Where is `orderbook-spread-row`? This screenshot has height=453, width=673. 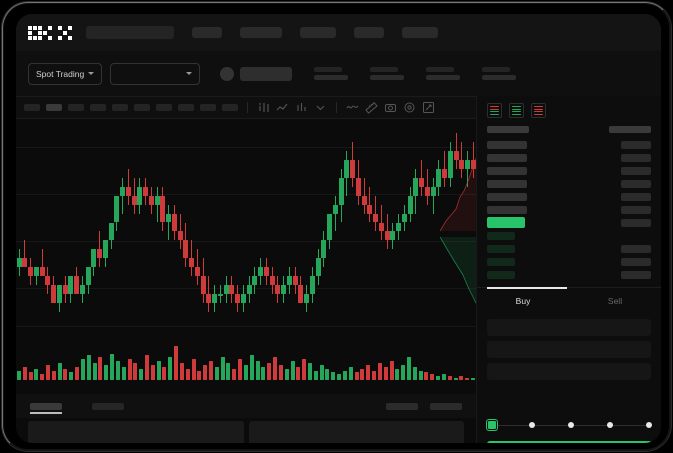
orderbook-spread-row is located at coordinates (569, 222).